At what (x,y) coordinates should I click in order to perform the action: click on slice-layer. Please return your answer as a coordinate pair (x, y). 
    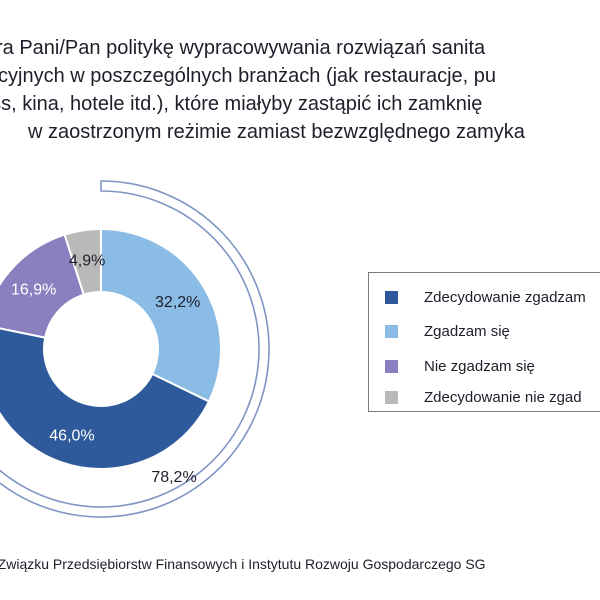
    Looking at the image, I should click on (111, 348).